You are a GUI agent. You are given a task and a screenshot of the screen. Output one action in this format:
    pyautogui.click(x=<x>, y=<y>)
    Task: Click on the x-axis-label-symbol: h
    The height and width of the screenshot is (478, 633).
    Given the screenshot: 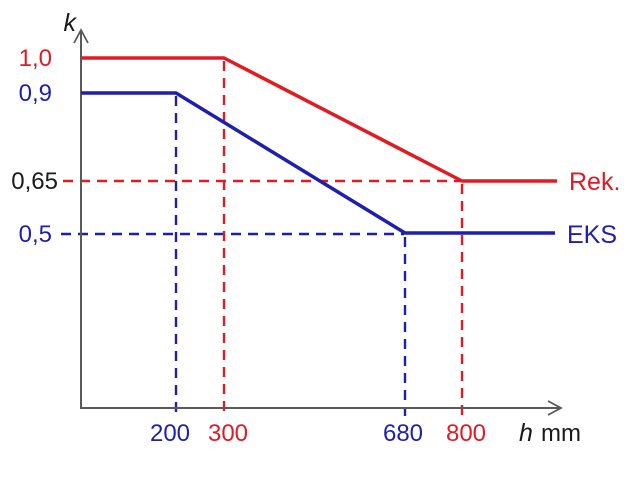 What is the action you would take?
    pyautogui.click(x=526, y=433)
    